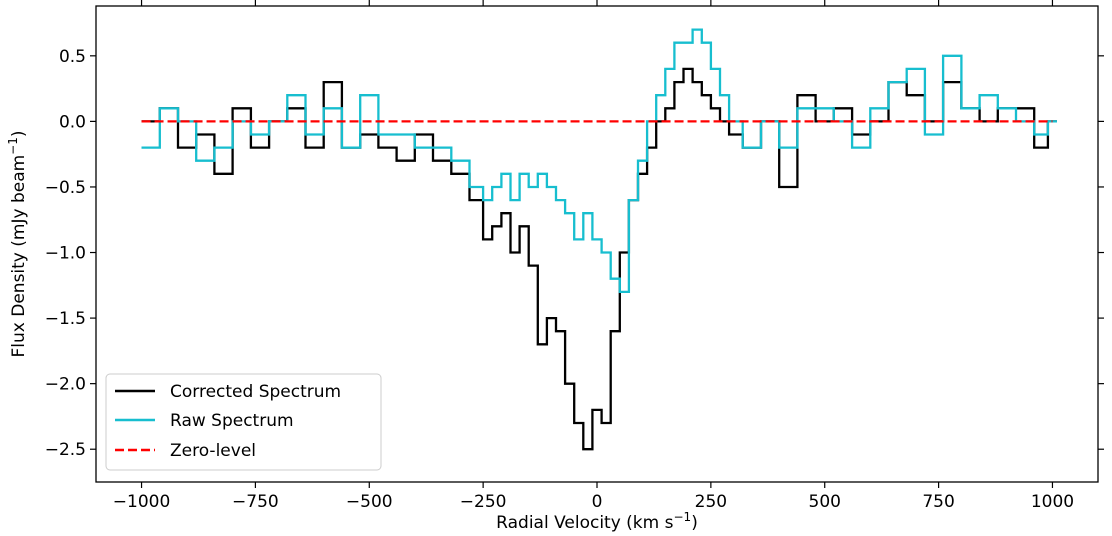  I want to click on x-tick-label: −250, so click(483, 502).